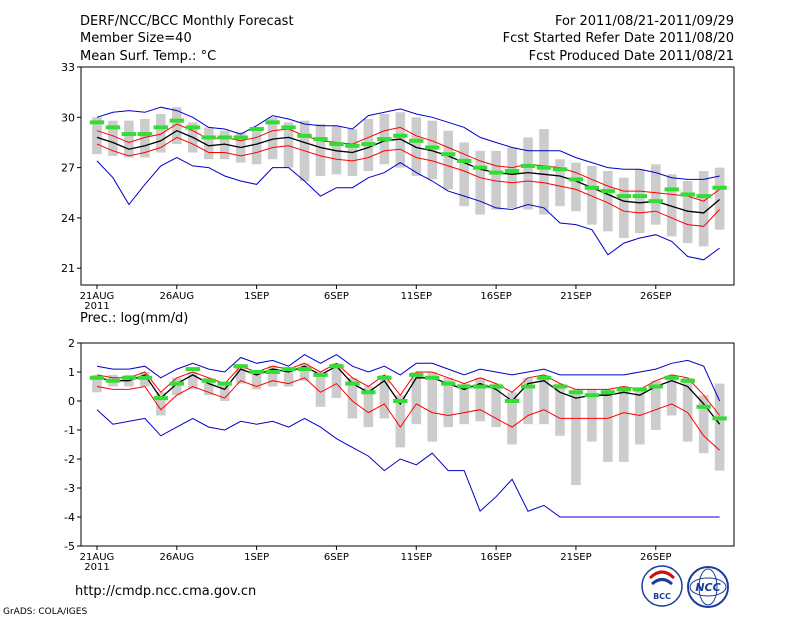 Image resolution: width=800 pixels, height=618 pixels. Describe the element at coordinates (69, 517) in the screenshot. I see `prec-ytick-label: -4` at that location.